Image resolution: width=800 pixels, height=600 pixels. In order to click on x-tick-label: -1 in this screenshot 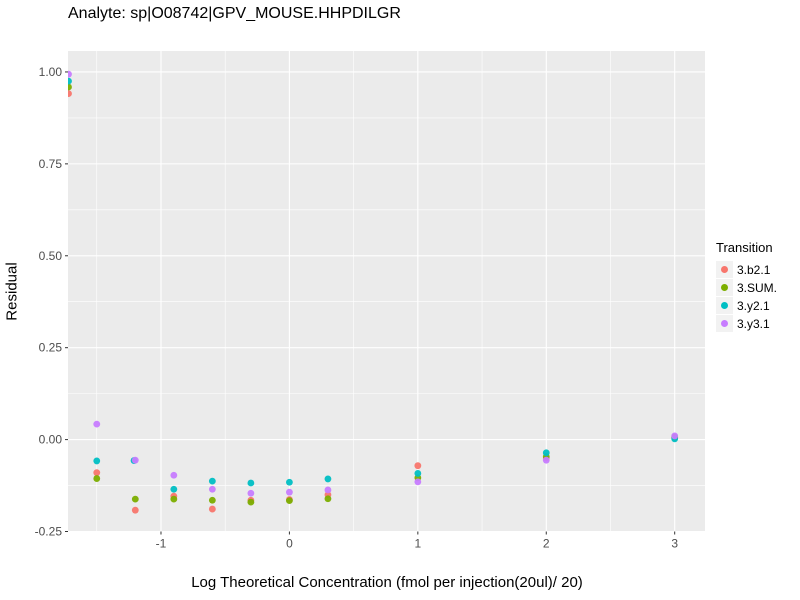, I will do `click(161, 544)`.